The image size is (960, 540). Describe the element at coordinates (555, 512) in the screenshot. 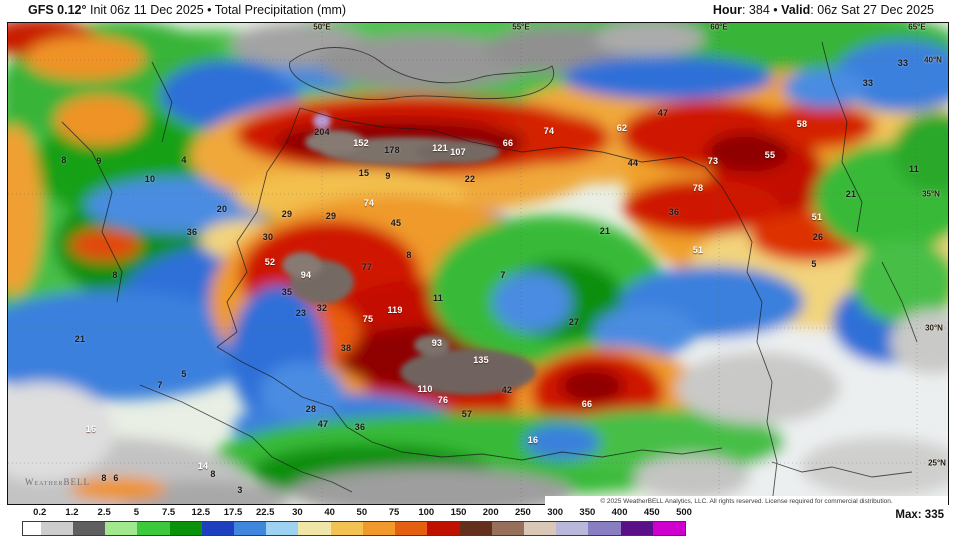

I see `legend-tick: 300` at that location.